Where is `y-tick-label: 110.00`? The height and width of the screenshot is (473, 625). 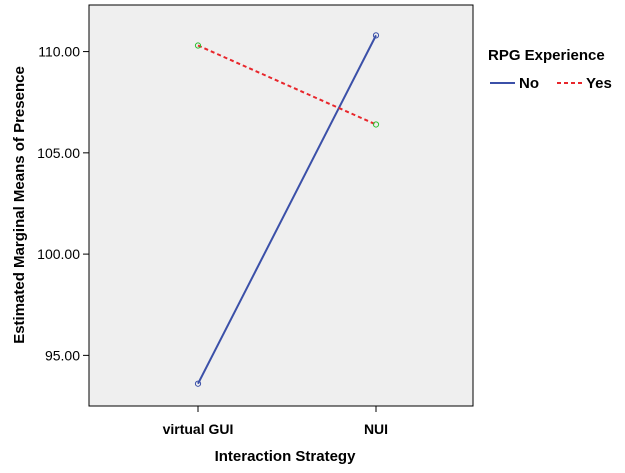
y-tick-label: 110.00 is located at coordinates (59, 52).